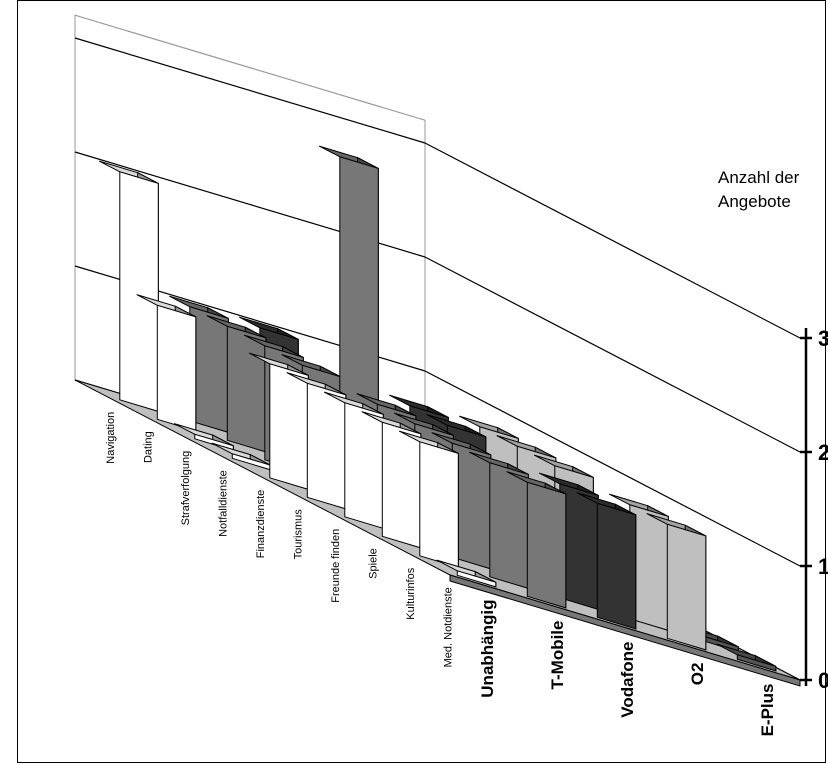 The width and height of the screenshot is (828, 765). What do you see at coordinates (250, 67) in the screenshot?
I see `wall-top-edge` at bounding box center [250, 67].